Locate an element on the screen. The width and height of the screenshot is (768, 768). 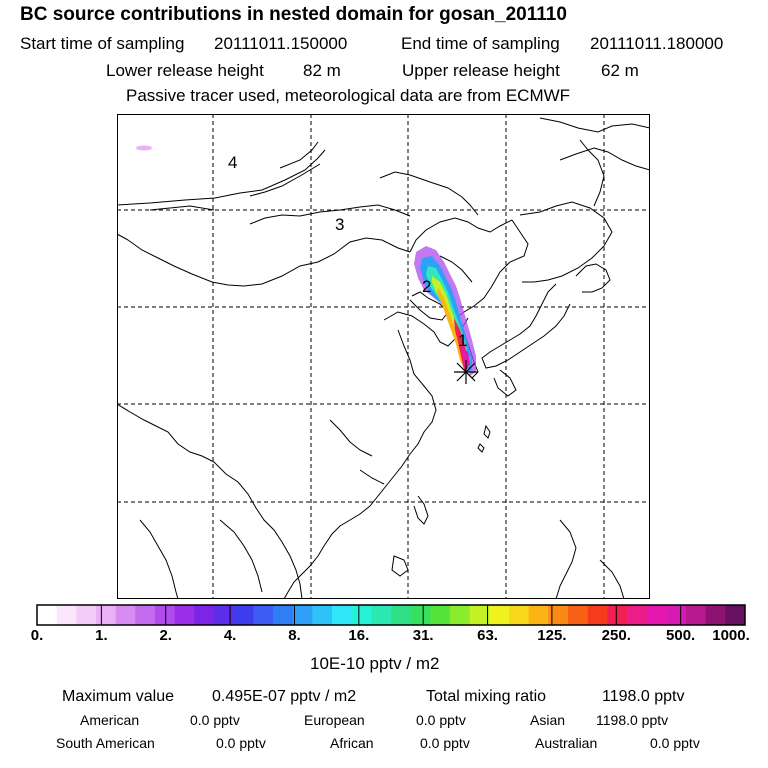
colorbar-border is located at coordinates (391, 615).